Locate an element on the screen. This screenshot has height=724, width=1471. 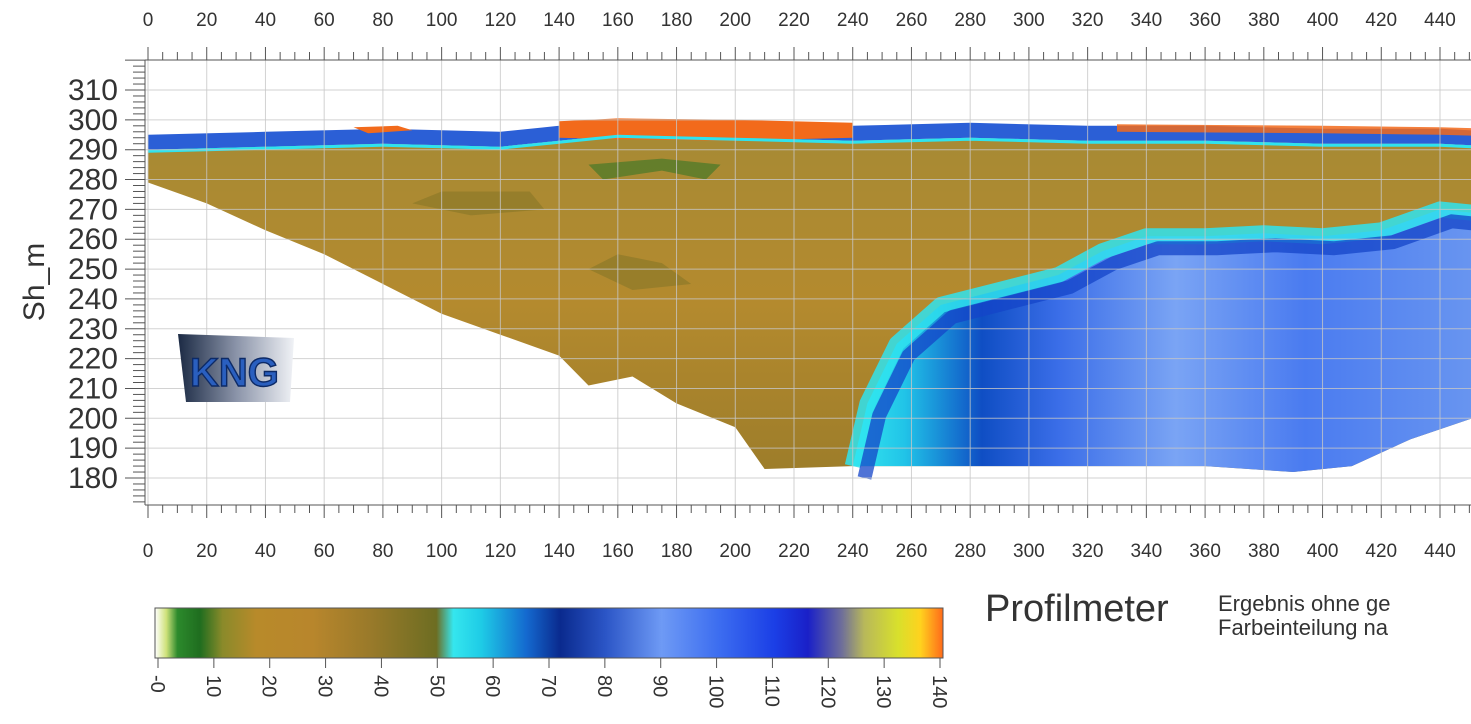
colorbar-tick-label: 60 is located at coordinates (492, 686).